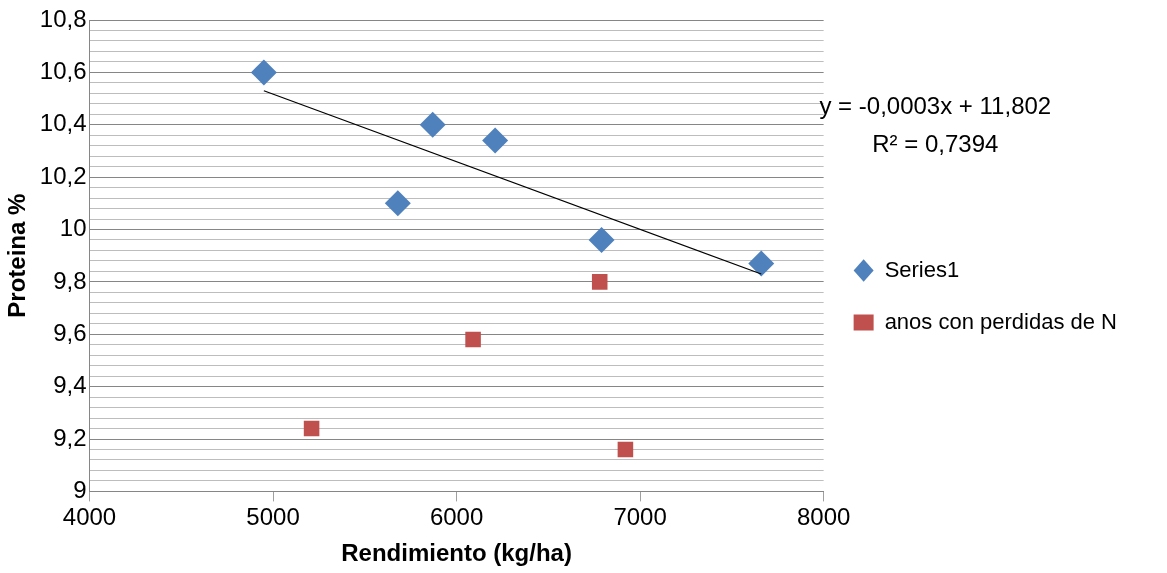 The height and width of the screenshot is (573, 1167). What do you see at coordinates (17, 255) in the screenshot?
I see `y-axis-title: Proteina %` at bounding box center [17, 255].